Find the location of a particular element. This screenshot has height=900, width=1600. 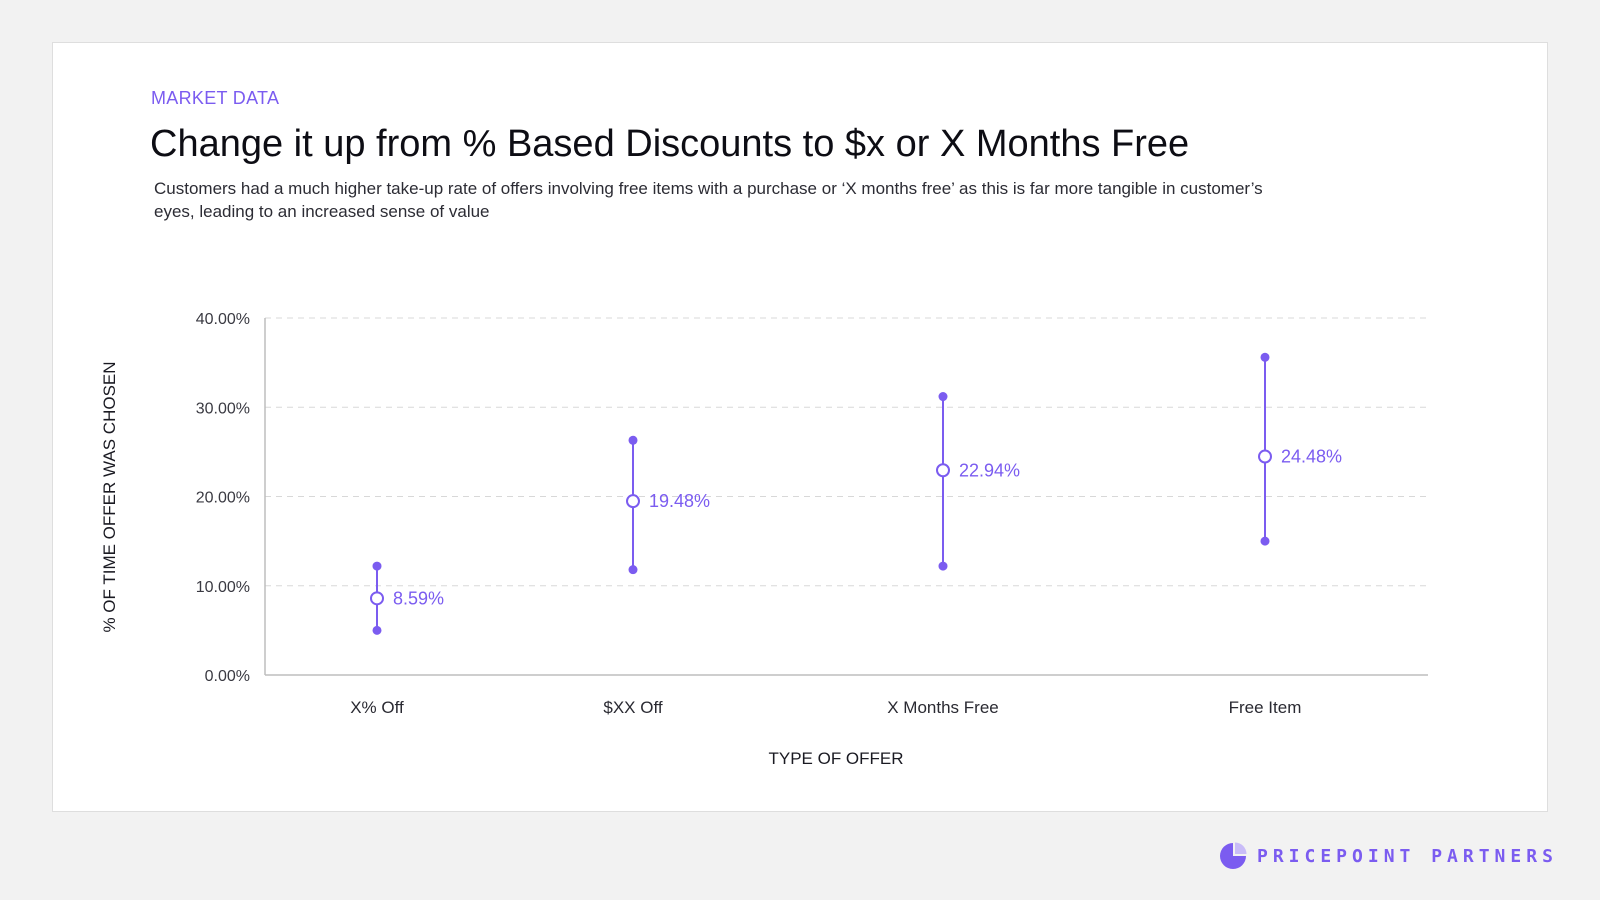

x-tick-label: Free Item is located at coordinates (1265, 707).